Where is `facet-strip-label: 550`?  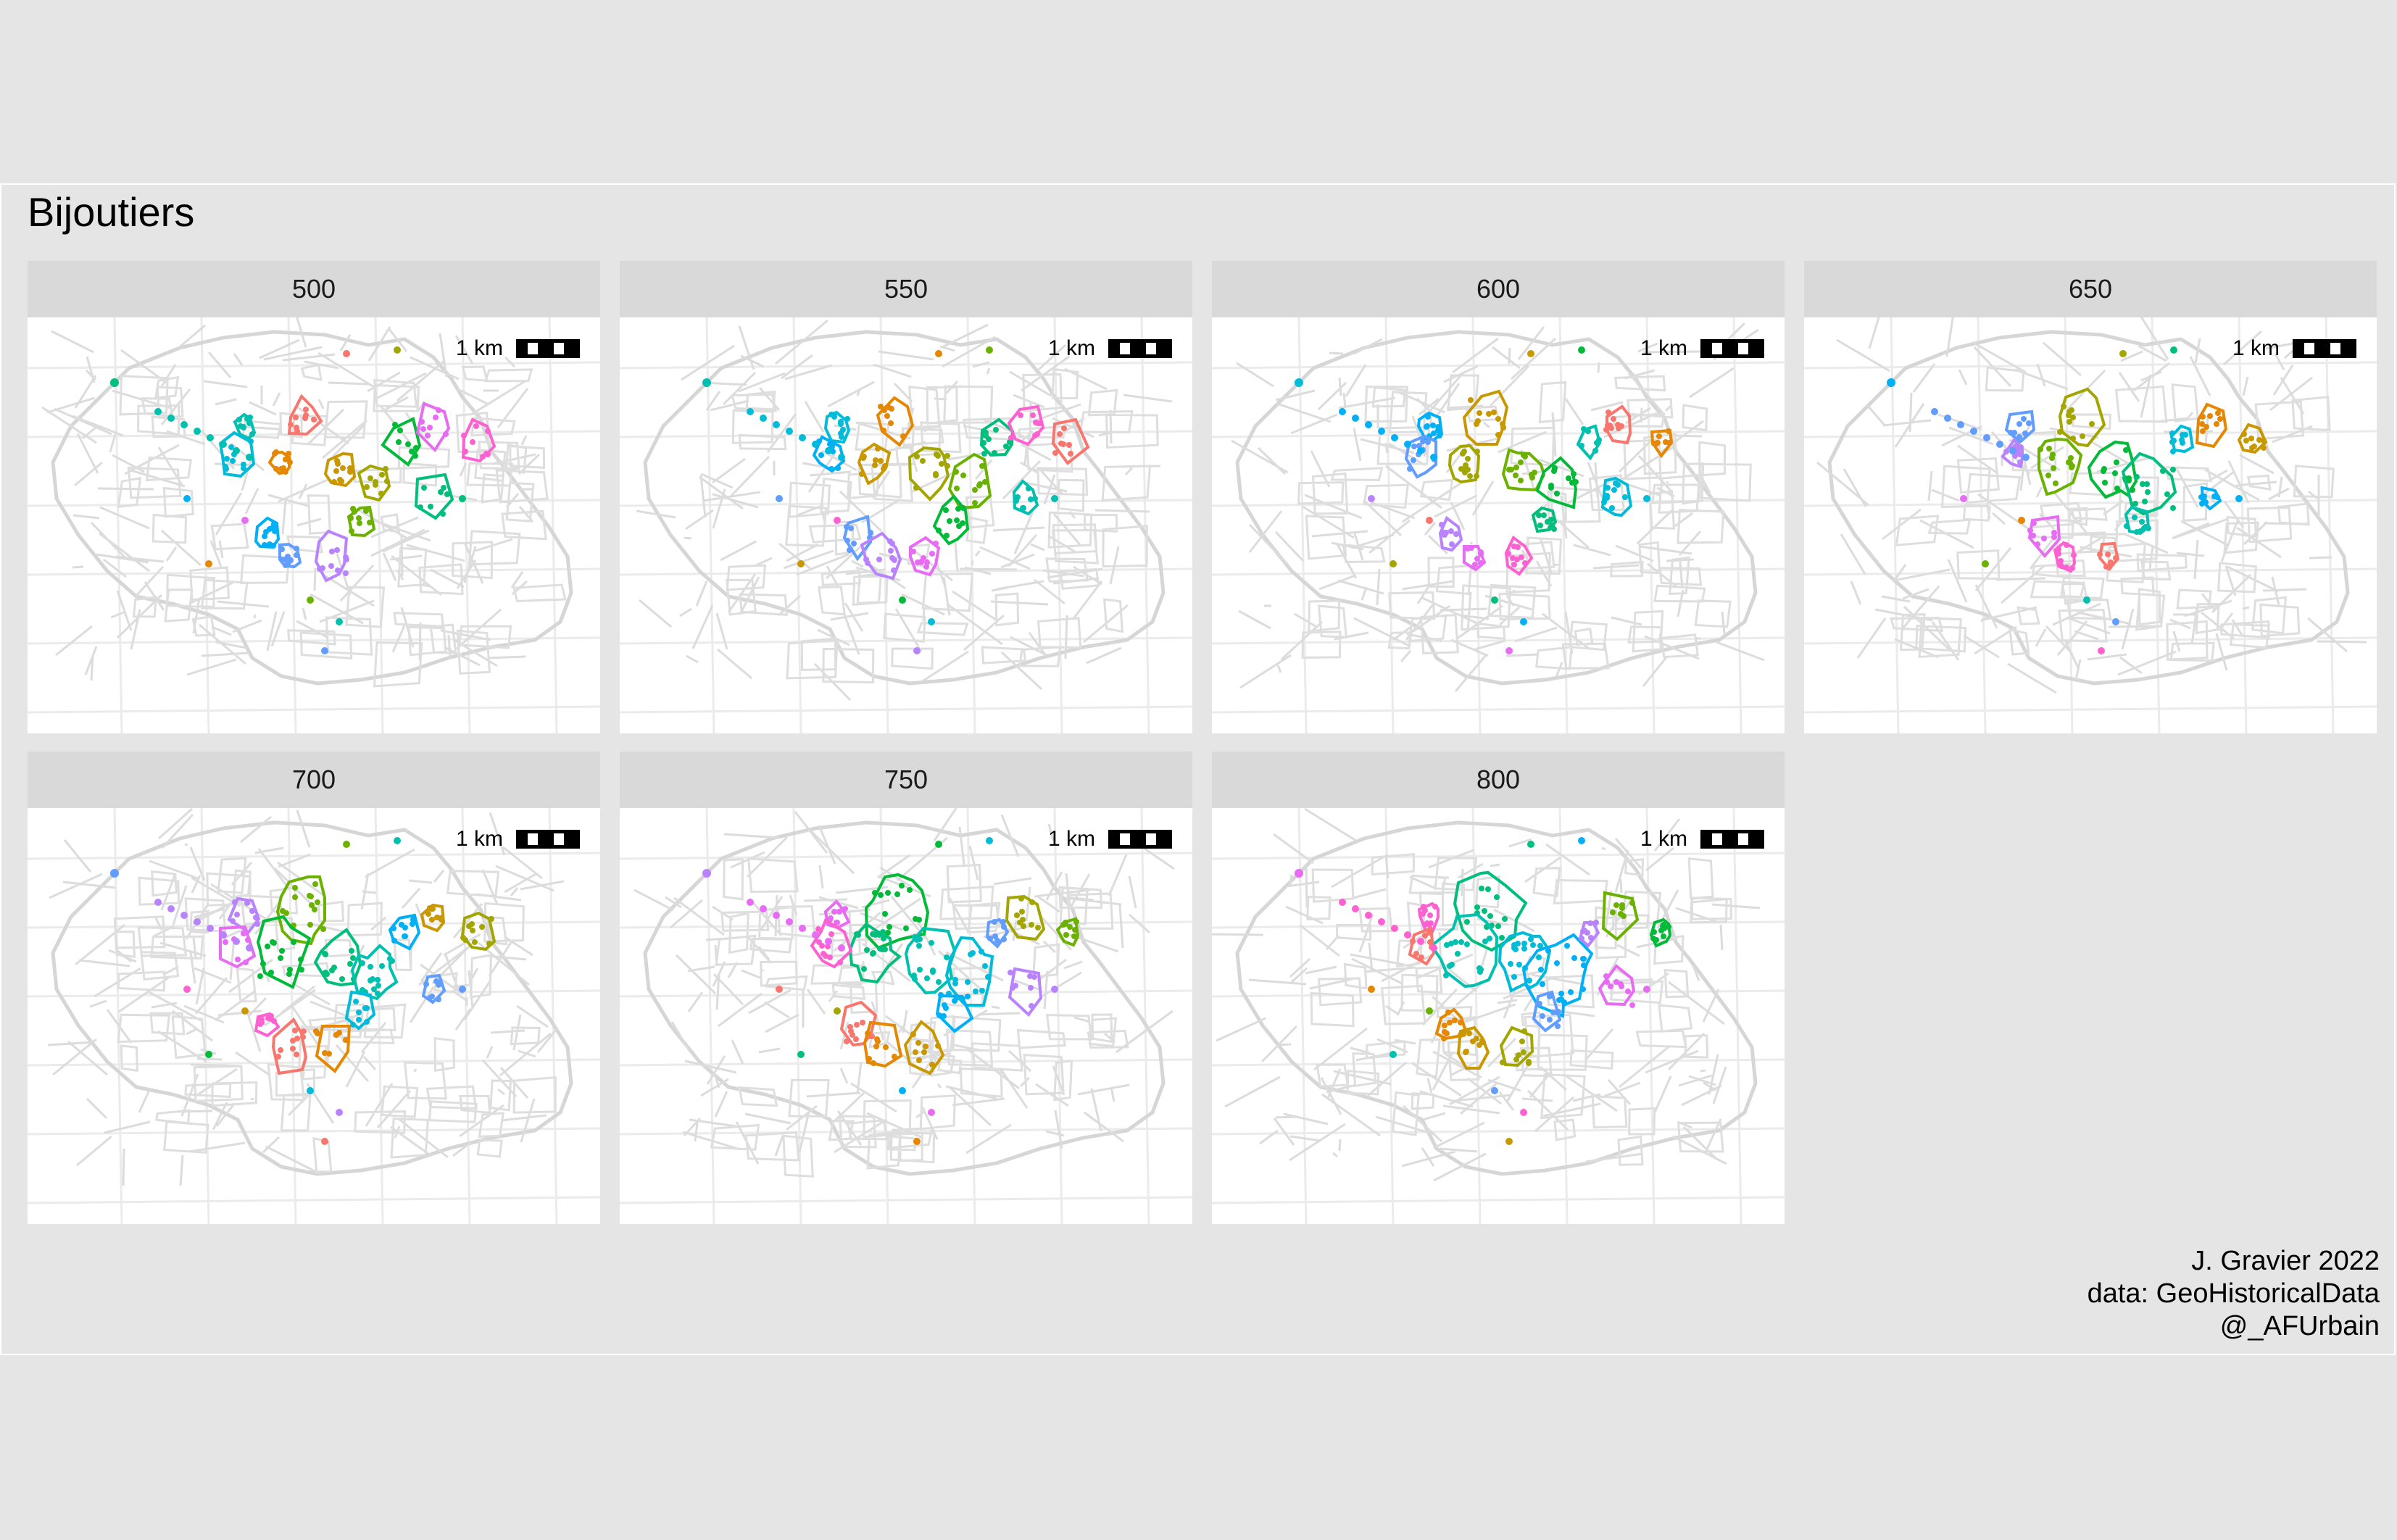 facet-strip-label: 550 is located at coordinates (906, 289).